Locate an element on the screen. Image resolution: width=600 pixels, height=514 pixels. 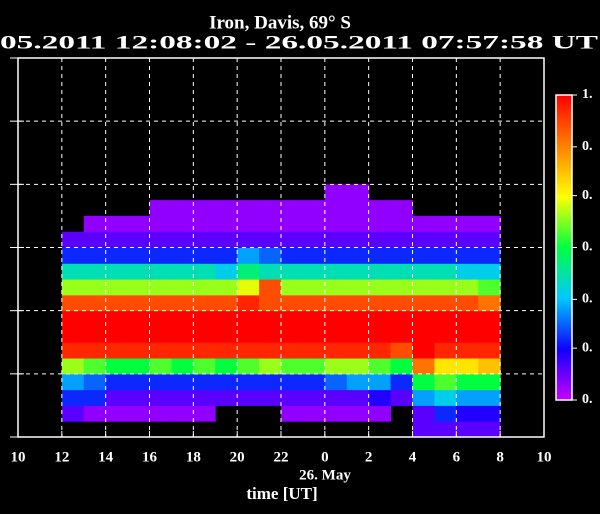
x-tick-label: 10 is located at coordinates (544, 457).